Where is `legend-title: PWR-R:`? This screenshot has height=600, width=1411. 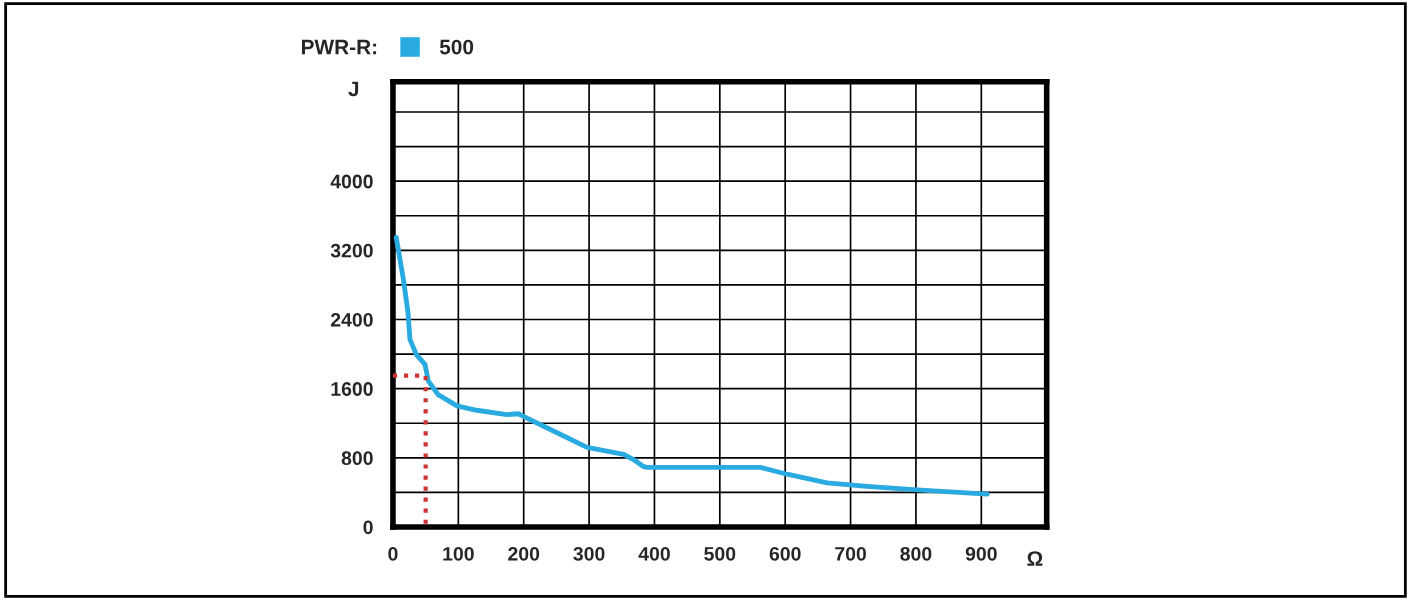
legend-title: PWR-R: is located at coordinates (339, 47).